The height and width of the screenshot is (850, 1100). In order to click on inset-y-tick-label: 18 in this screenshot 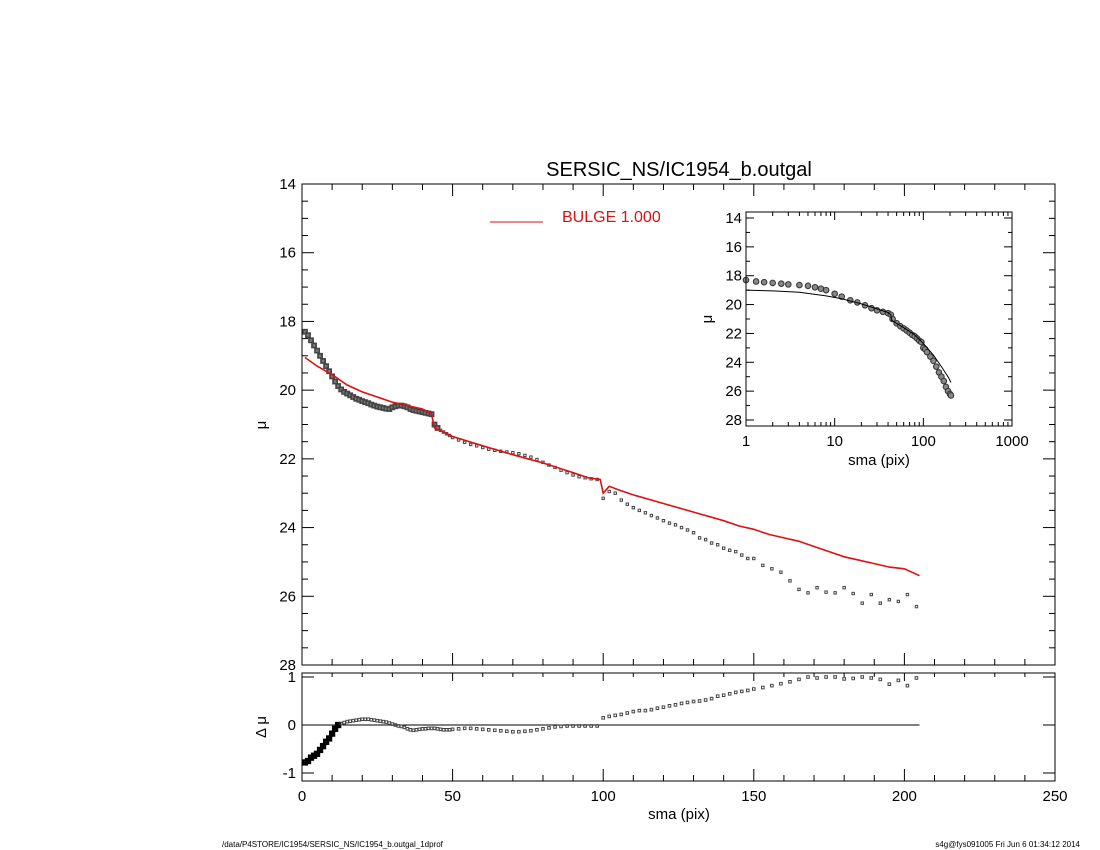, I will do `click(733, 276)`.